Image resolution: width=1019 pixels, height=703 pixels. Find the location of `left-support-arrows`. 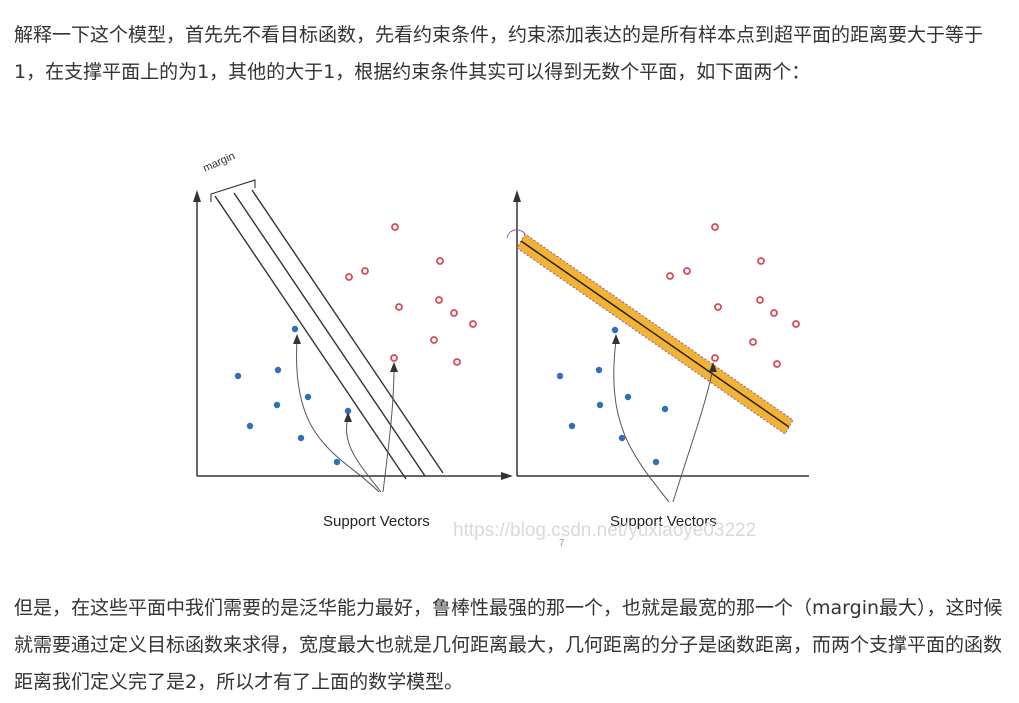

left-support-arrows is located at coordinates (345, 416).